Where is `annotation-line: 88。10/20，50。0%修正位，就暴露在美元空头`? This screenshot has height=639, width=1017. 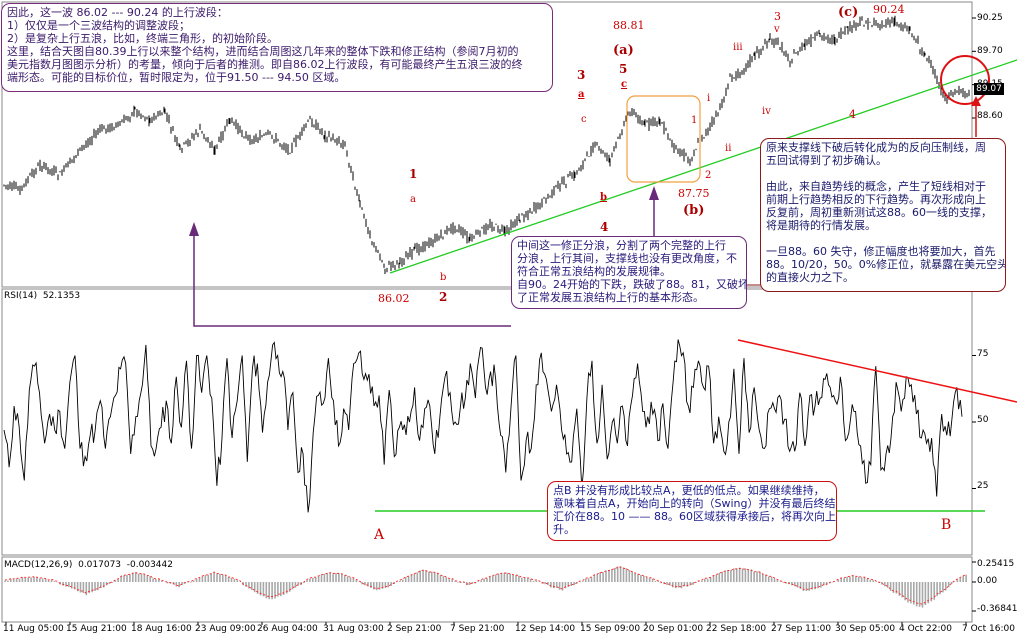
annotation-line: 88。10/20，50。0%修正位，就暴露在美元空头 is located at coordinates (886, 264).